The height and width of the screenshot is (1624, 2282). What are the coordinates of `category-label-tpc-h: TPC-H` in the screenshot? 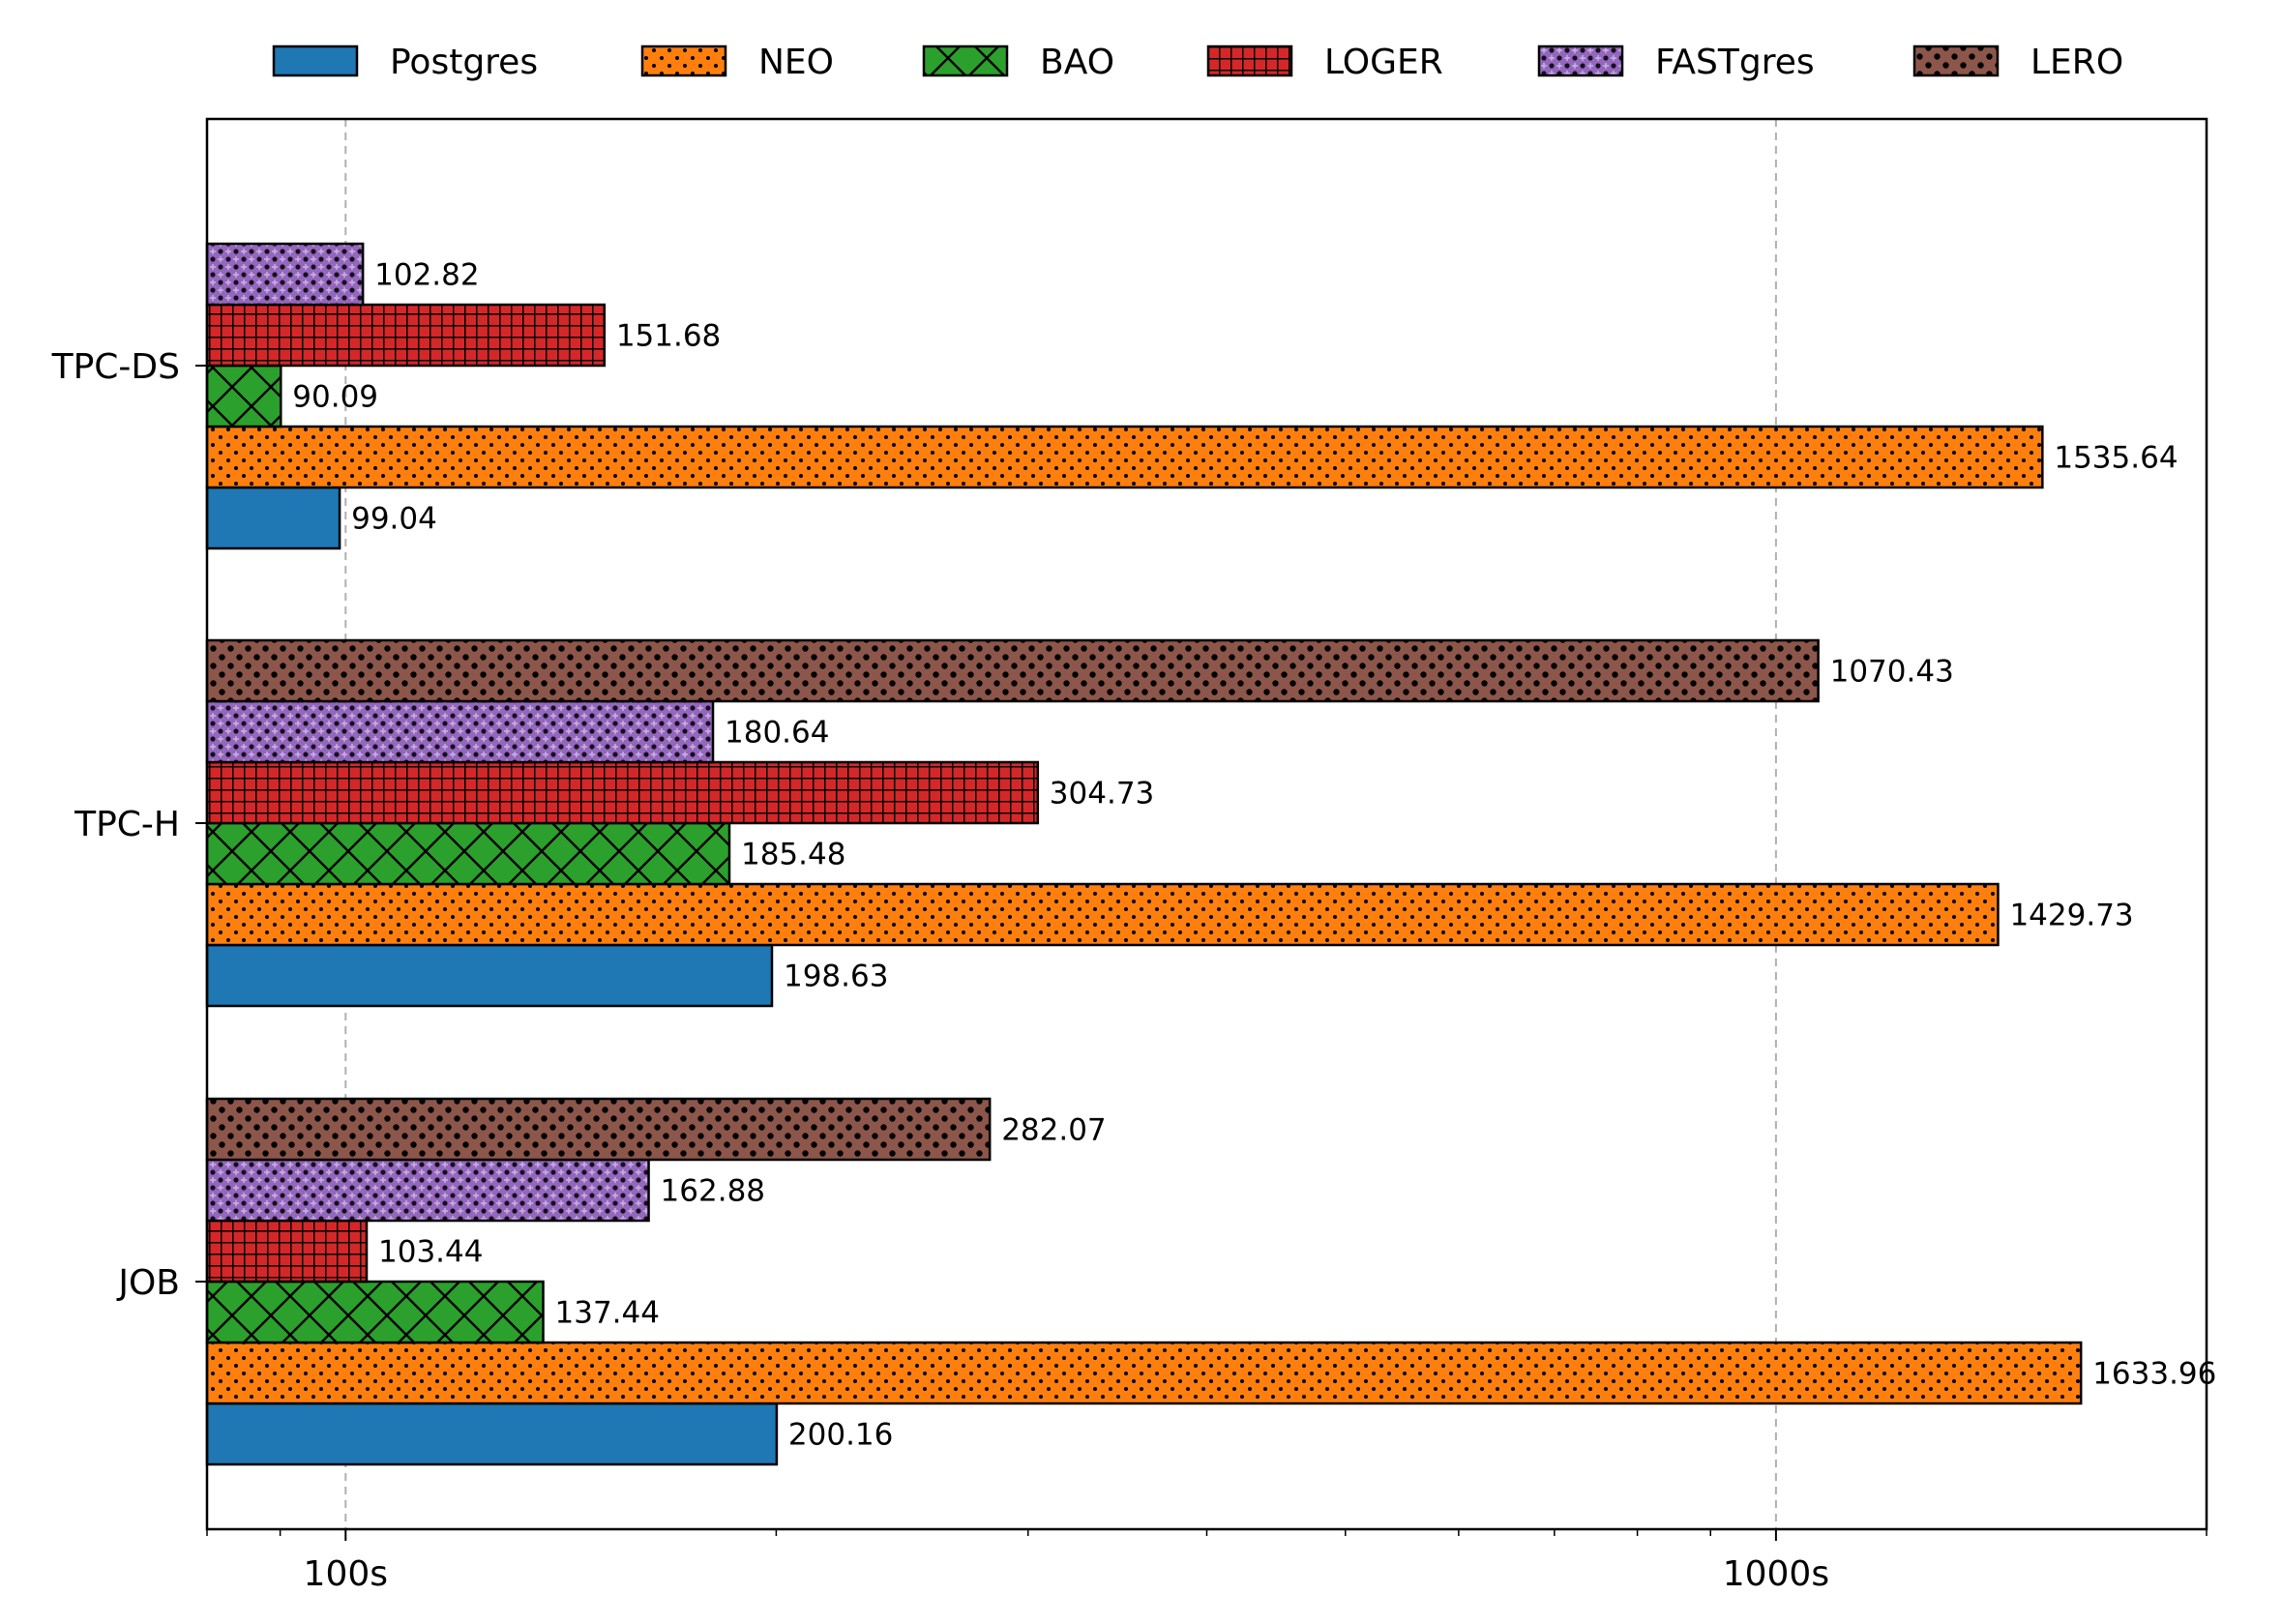 It's located at (127, 825).